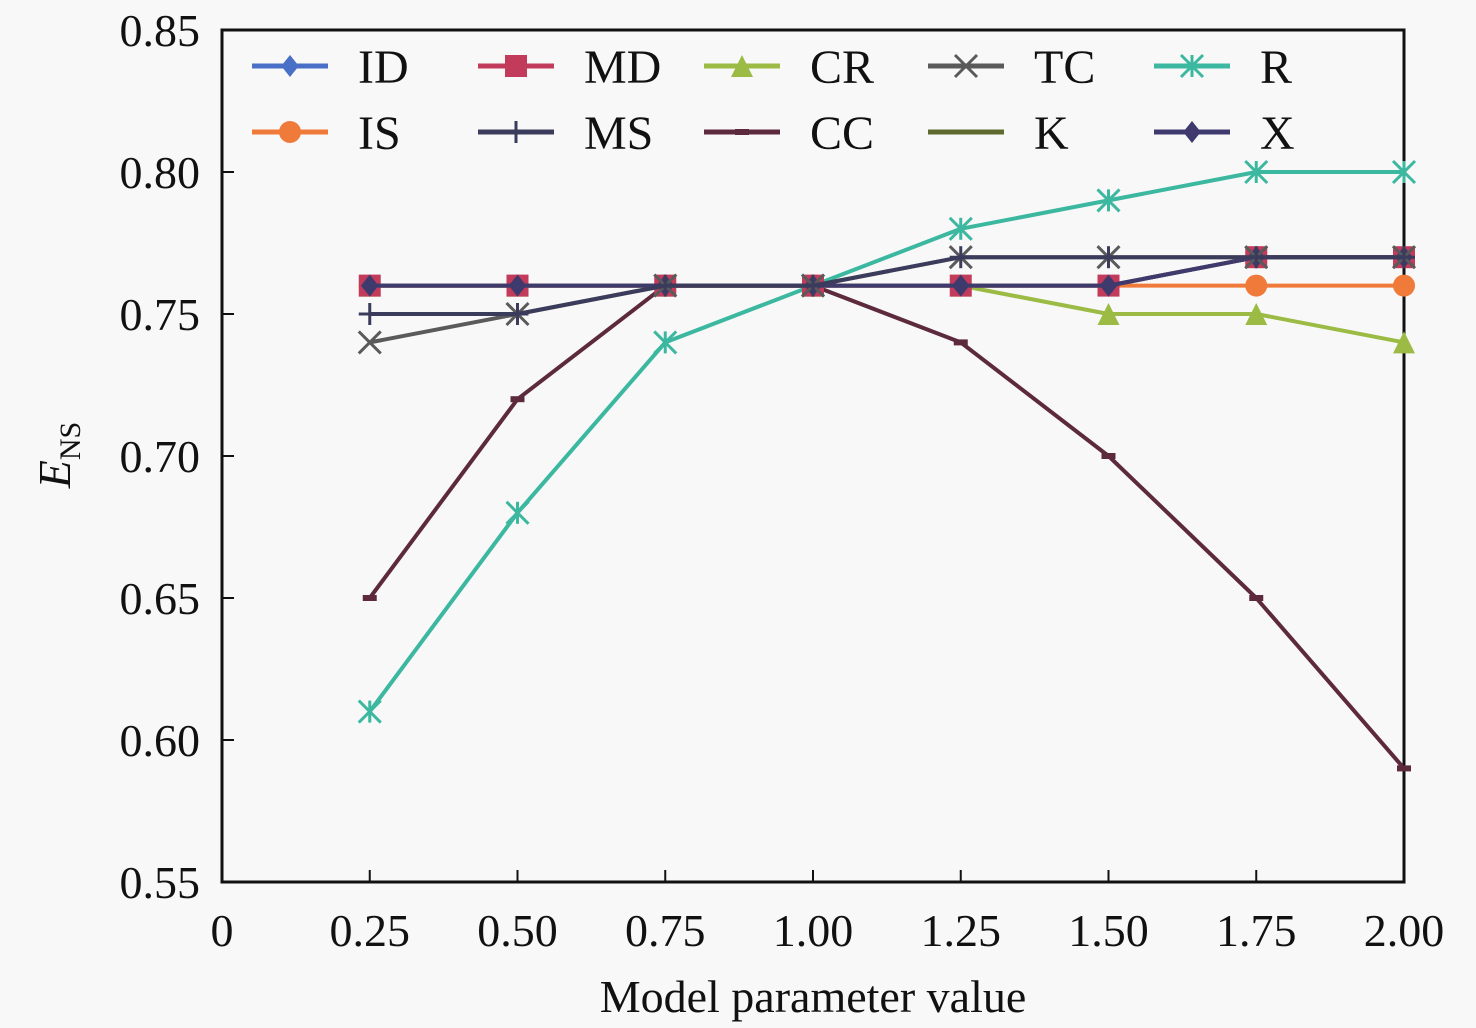 The width and height of the screenshot is (1476, 1028). I want to click on legend-label-is: IS, so click(379, 133).